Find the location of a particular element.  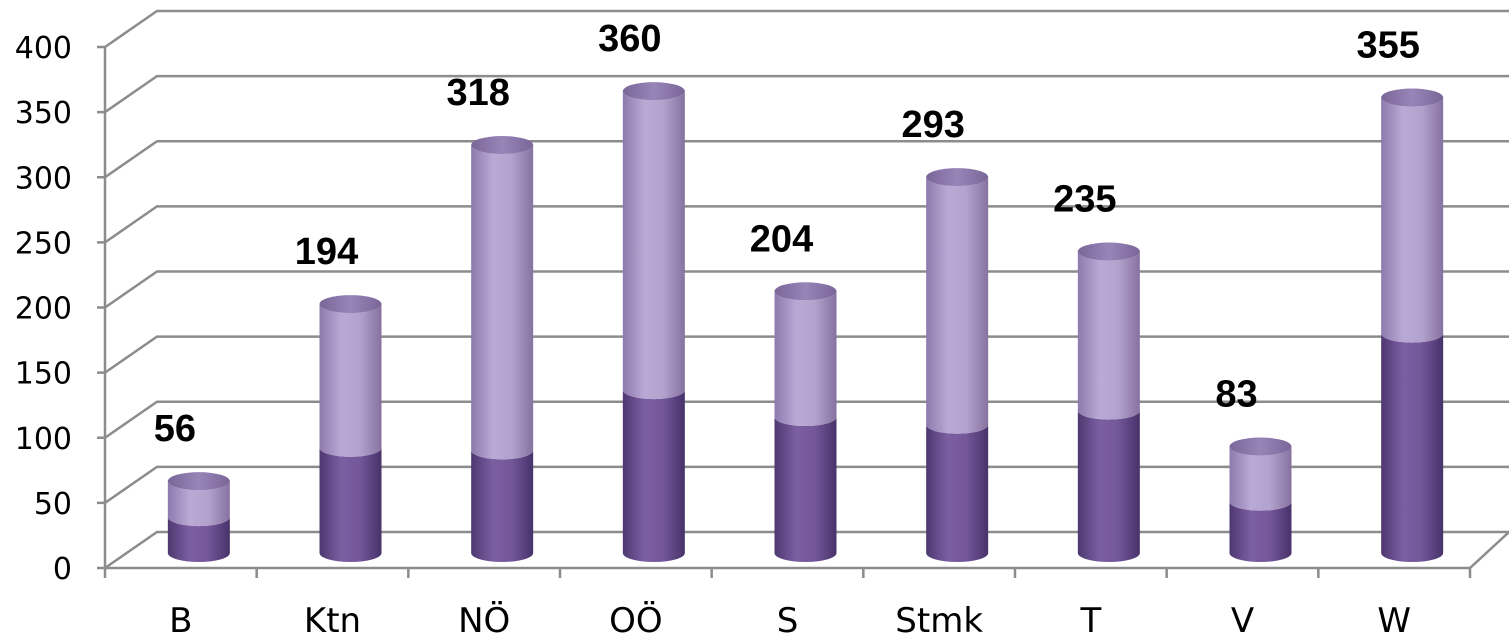

data-label-OÖ: 360 is located at coordinates (629, 39).